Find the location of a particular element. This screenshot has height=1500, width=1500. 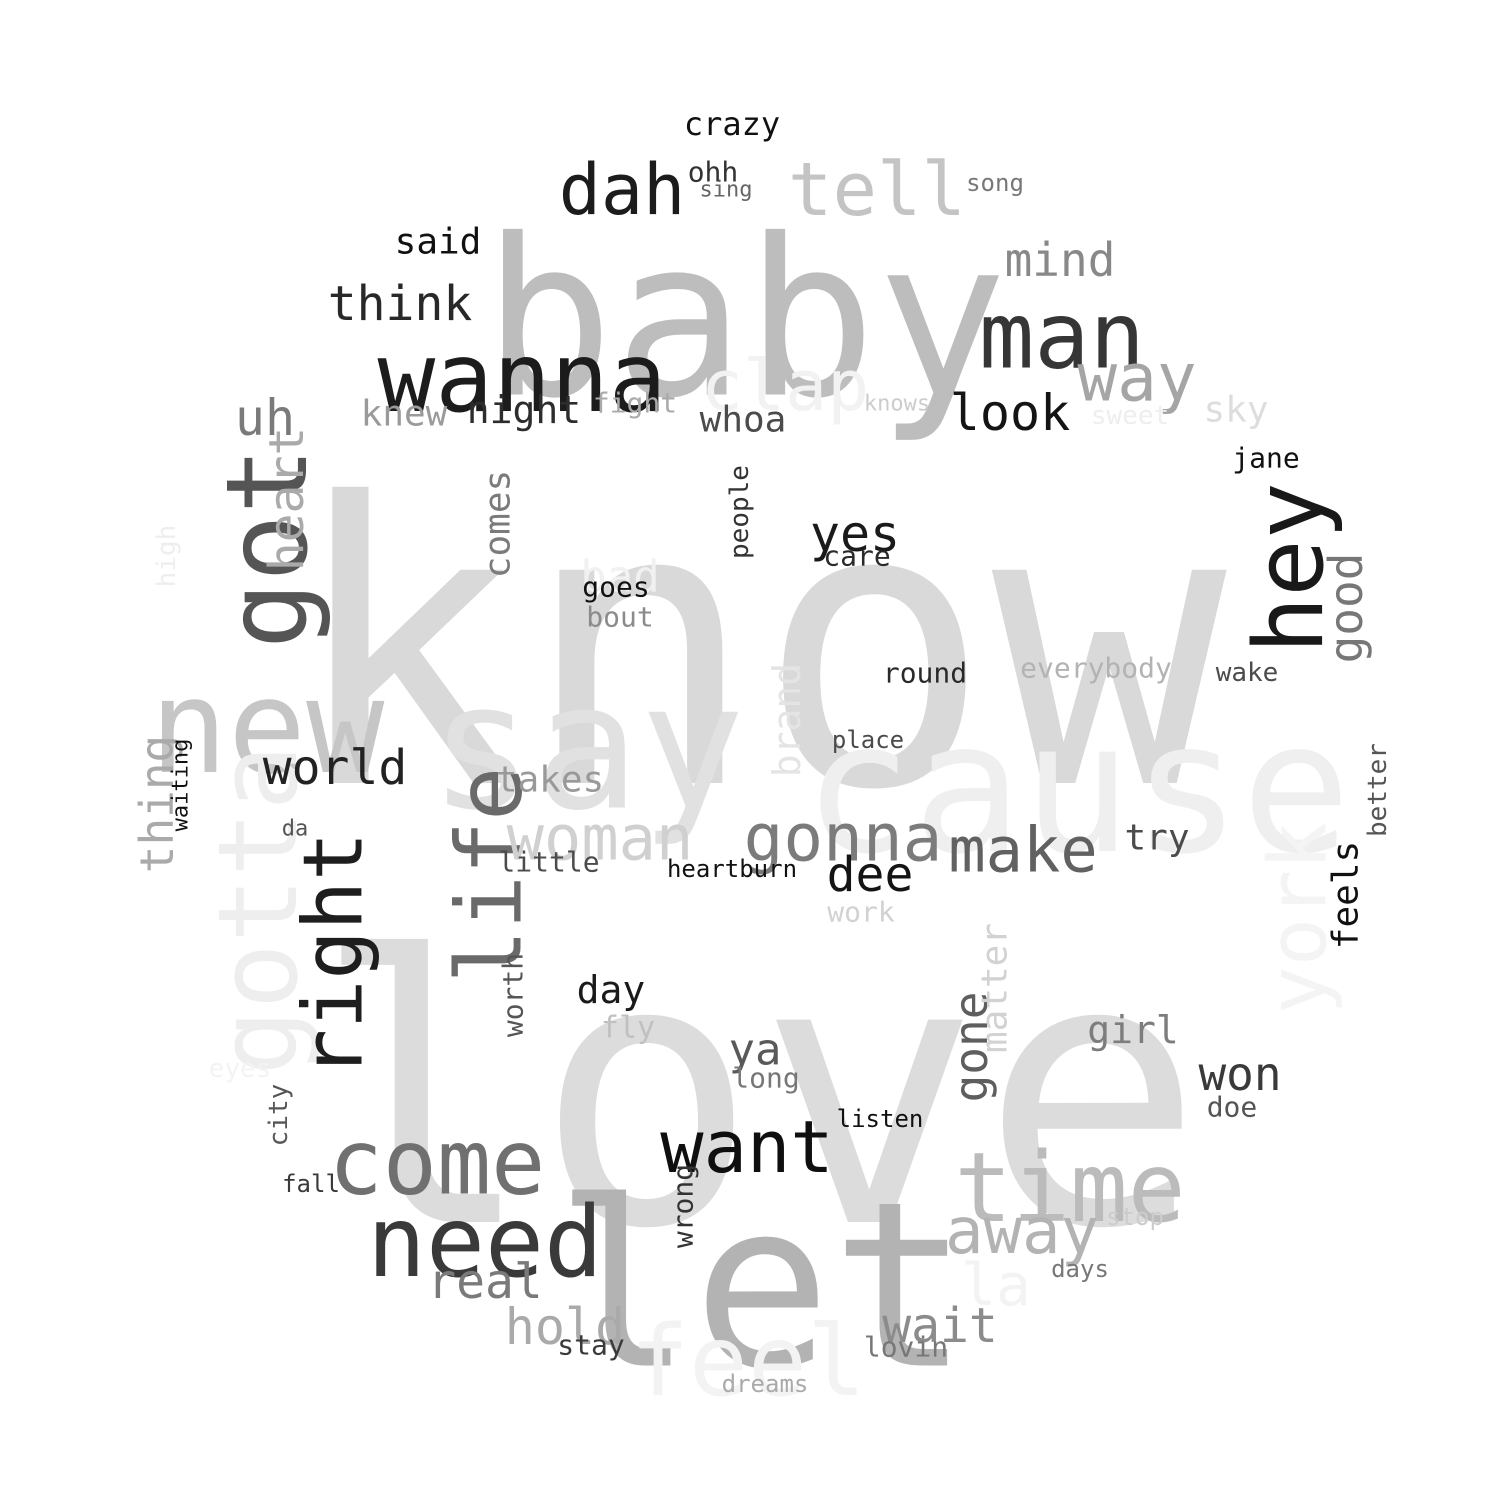

word-doe: doe is located at coordinates (1232, 1107).